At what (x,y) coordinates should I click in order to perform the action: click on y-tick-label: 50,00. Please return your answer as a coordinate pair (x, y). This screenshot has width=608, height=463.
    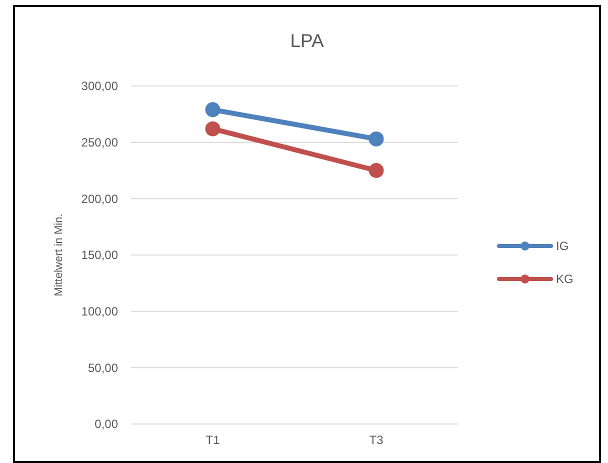
    Looking at the image, I should click on (103, 367).